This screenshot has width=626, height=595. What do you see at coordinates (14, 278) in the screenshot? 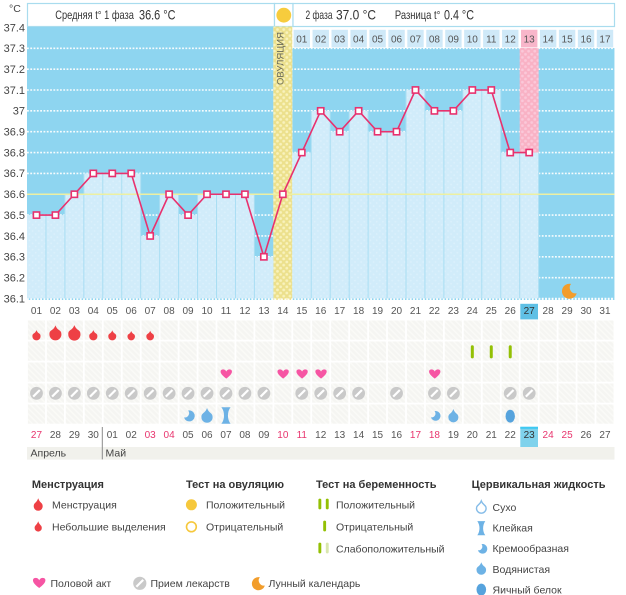
I see `svg-text: 36.2` at bounding box center [14, 278].